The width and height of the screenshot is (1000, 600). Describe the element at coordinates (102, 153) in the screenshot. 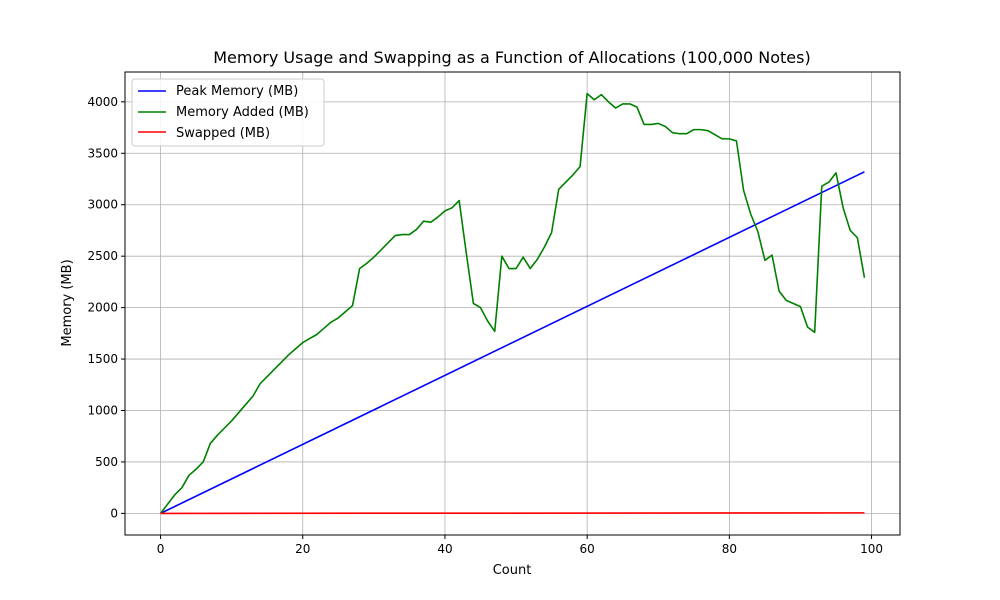

I see `y-tick-label: 3500` at that location.